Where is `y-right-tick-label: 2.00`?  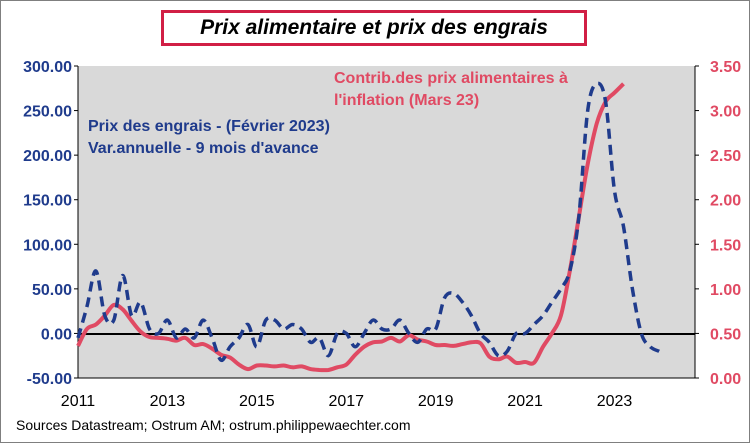
y-right-tick-label: 2.00 is located at coordinates (725, 201).